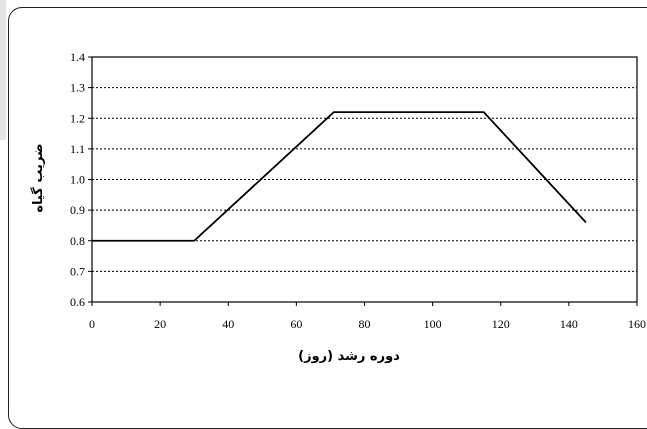  I want to click on x-tick-label: 160, so click(637, 324).